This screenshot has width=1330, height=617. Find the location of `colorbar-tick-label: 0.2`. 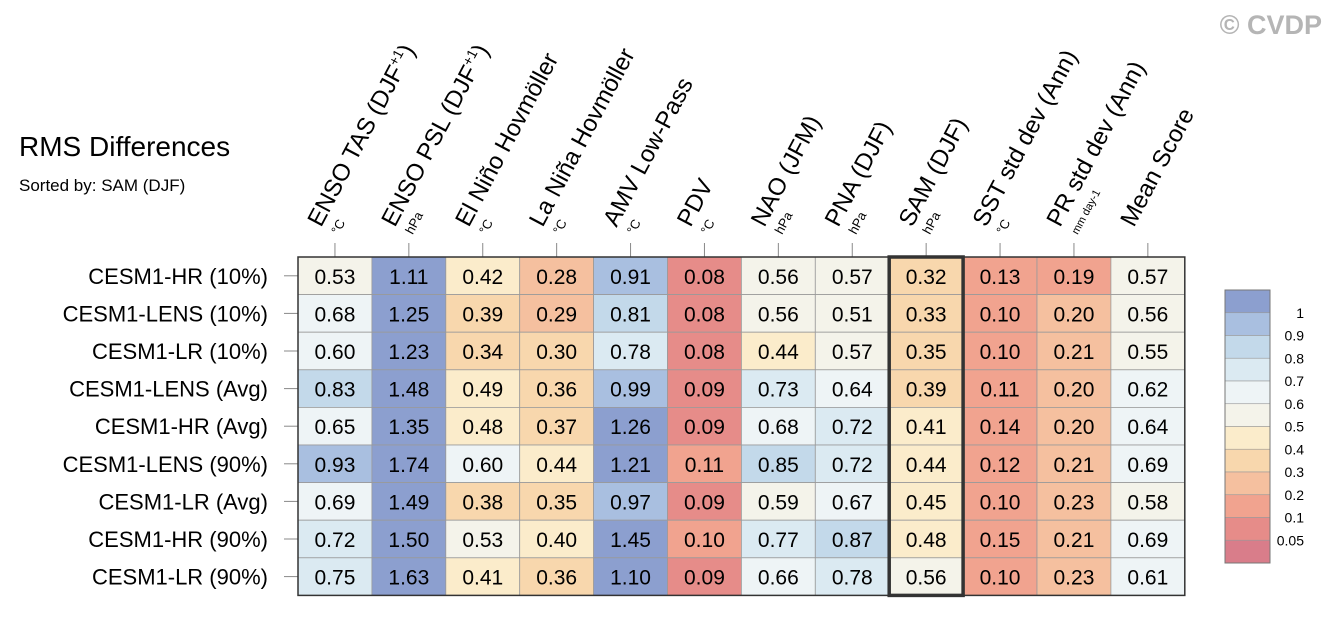

colorbar-tick-label: 0.2 is located at coordinates (1295, 495).